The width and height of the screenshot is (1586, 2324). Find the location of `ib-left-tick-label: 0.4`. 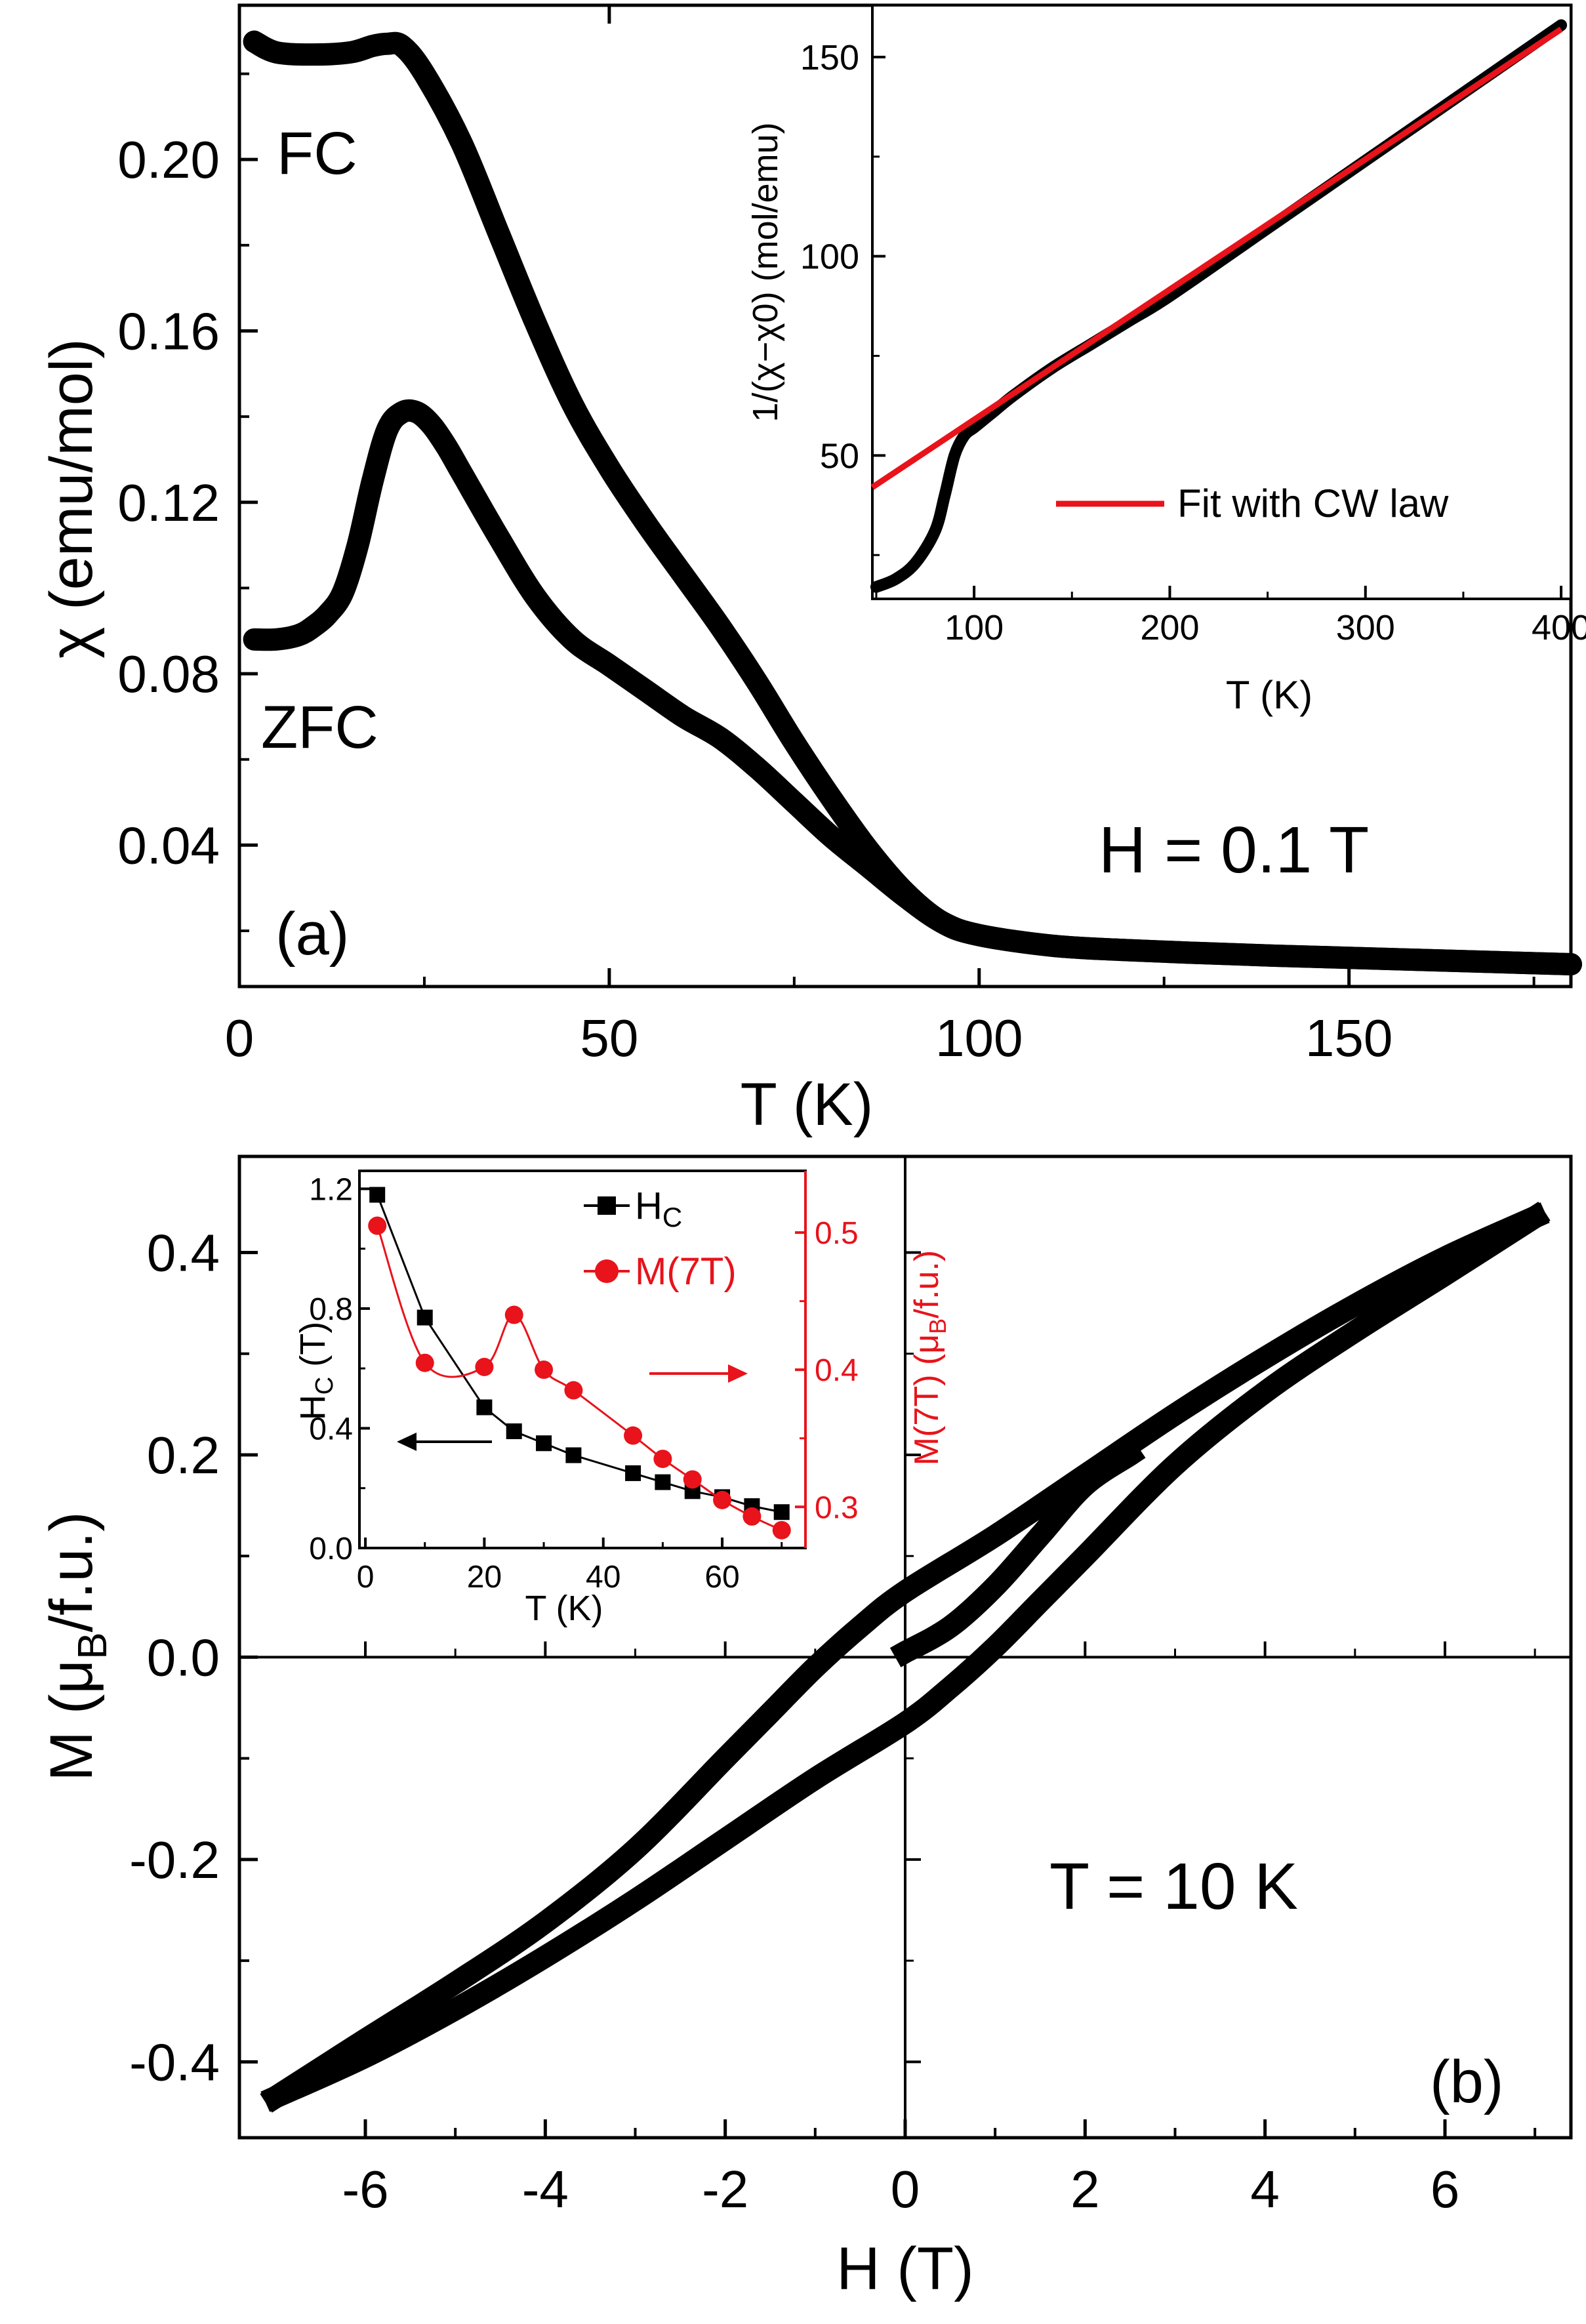

ib-left-tick-label: 0.4 is located at coordinates (331, 1429).